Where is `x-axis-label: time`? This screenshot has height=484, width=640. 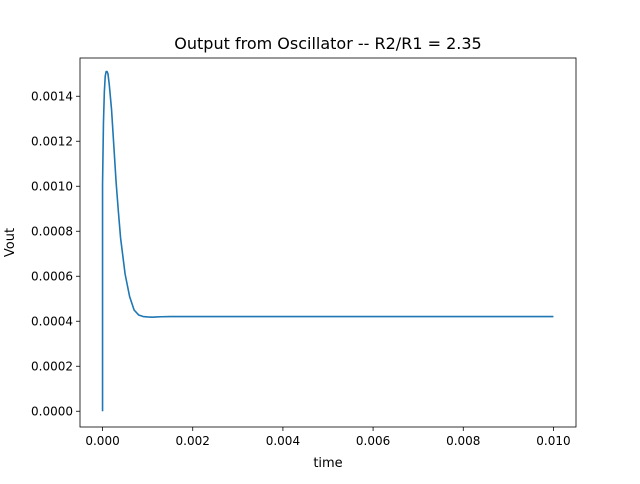 x-axis-label: time is located at coordinates (327, 463).